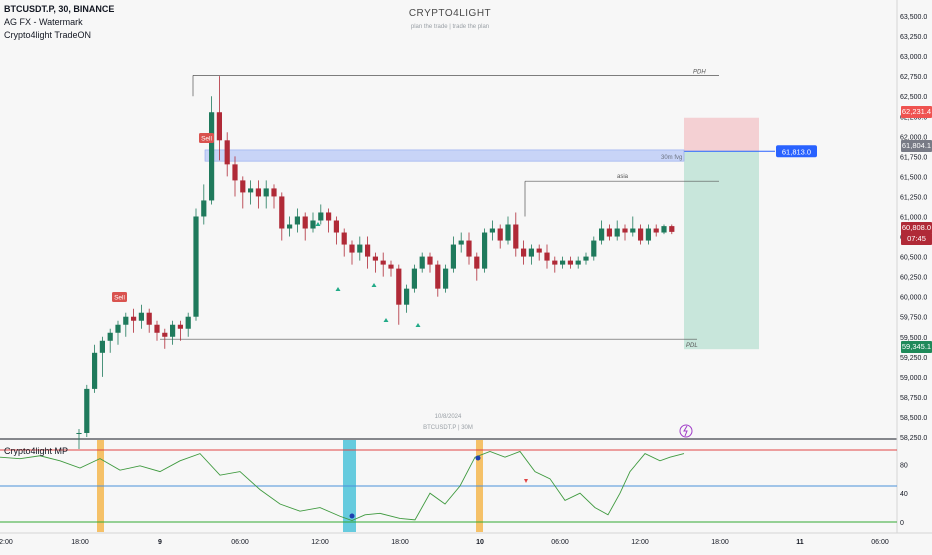 Image resolution: width=932 pixels, height=555 pixels. What do you see at coordinates (526, 481) in the screenshot?
I see `indicator-down-arrow` at bounding box center [526, 481].